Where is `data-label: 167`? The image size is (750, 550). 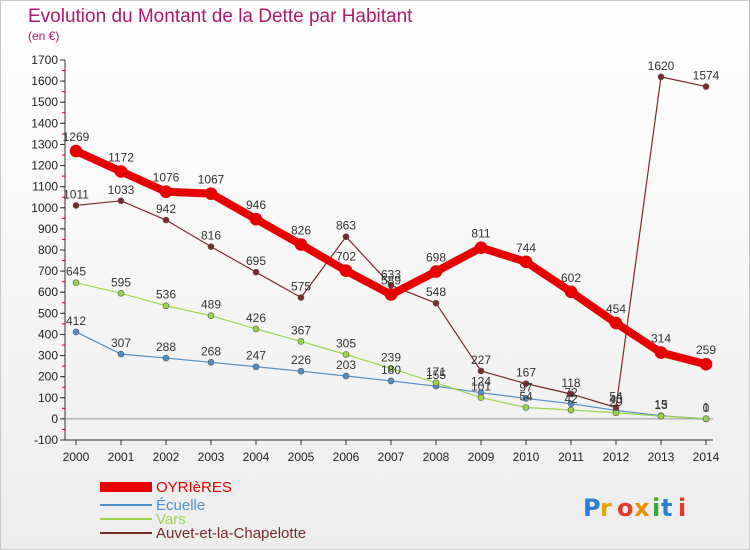 data-label: 167 is located at coordinates (526, 373).